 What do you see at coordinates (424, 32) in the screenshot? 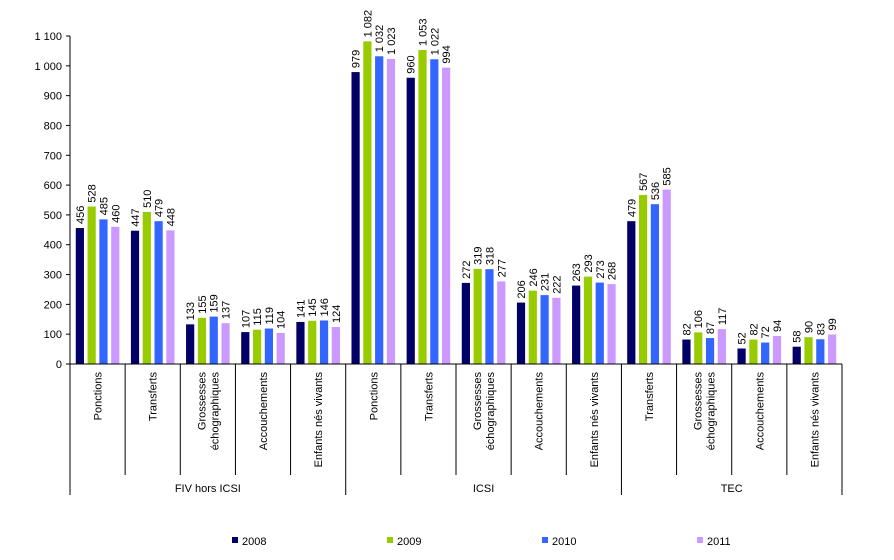
I see `data-label-2009-6: 1 053` at bounding box center [424, 32].